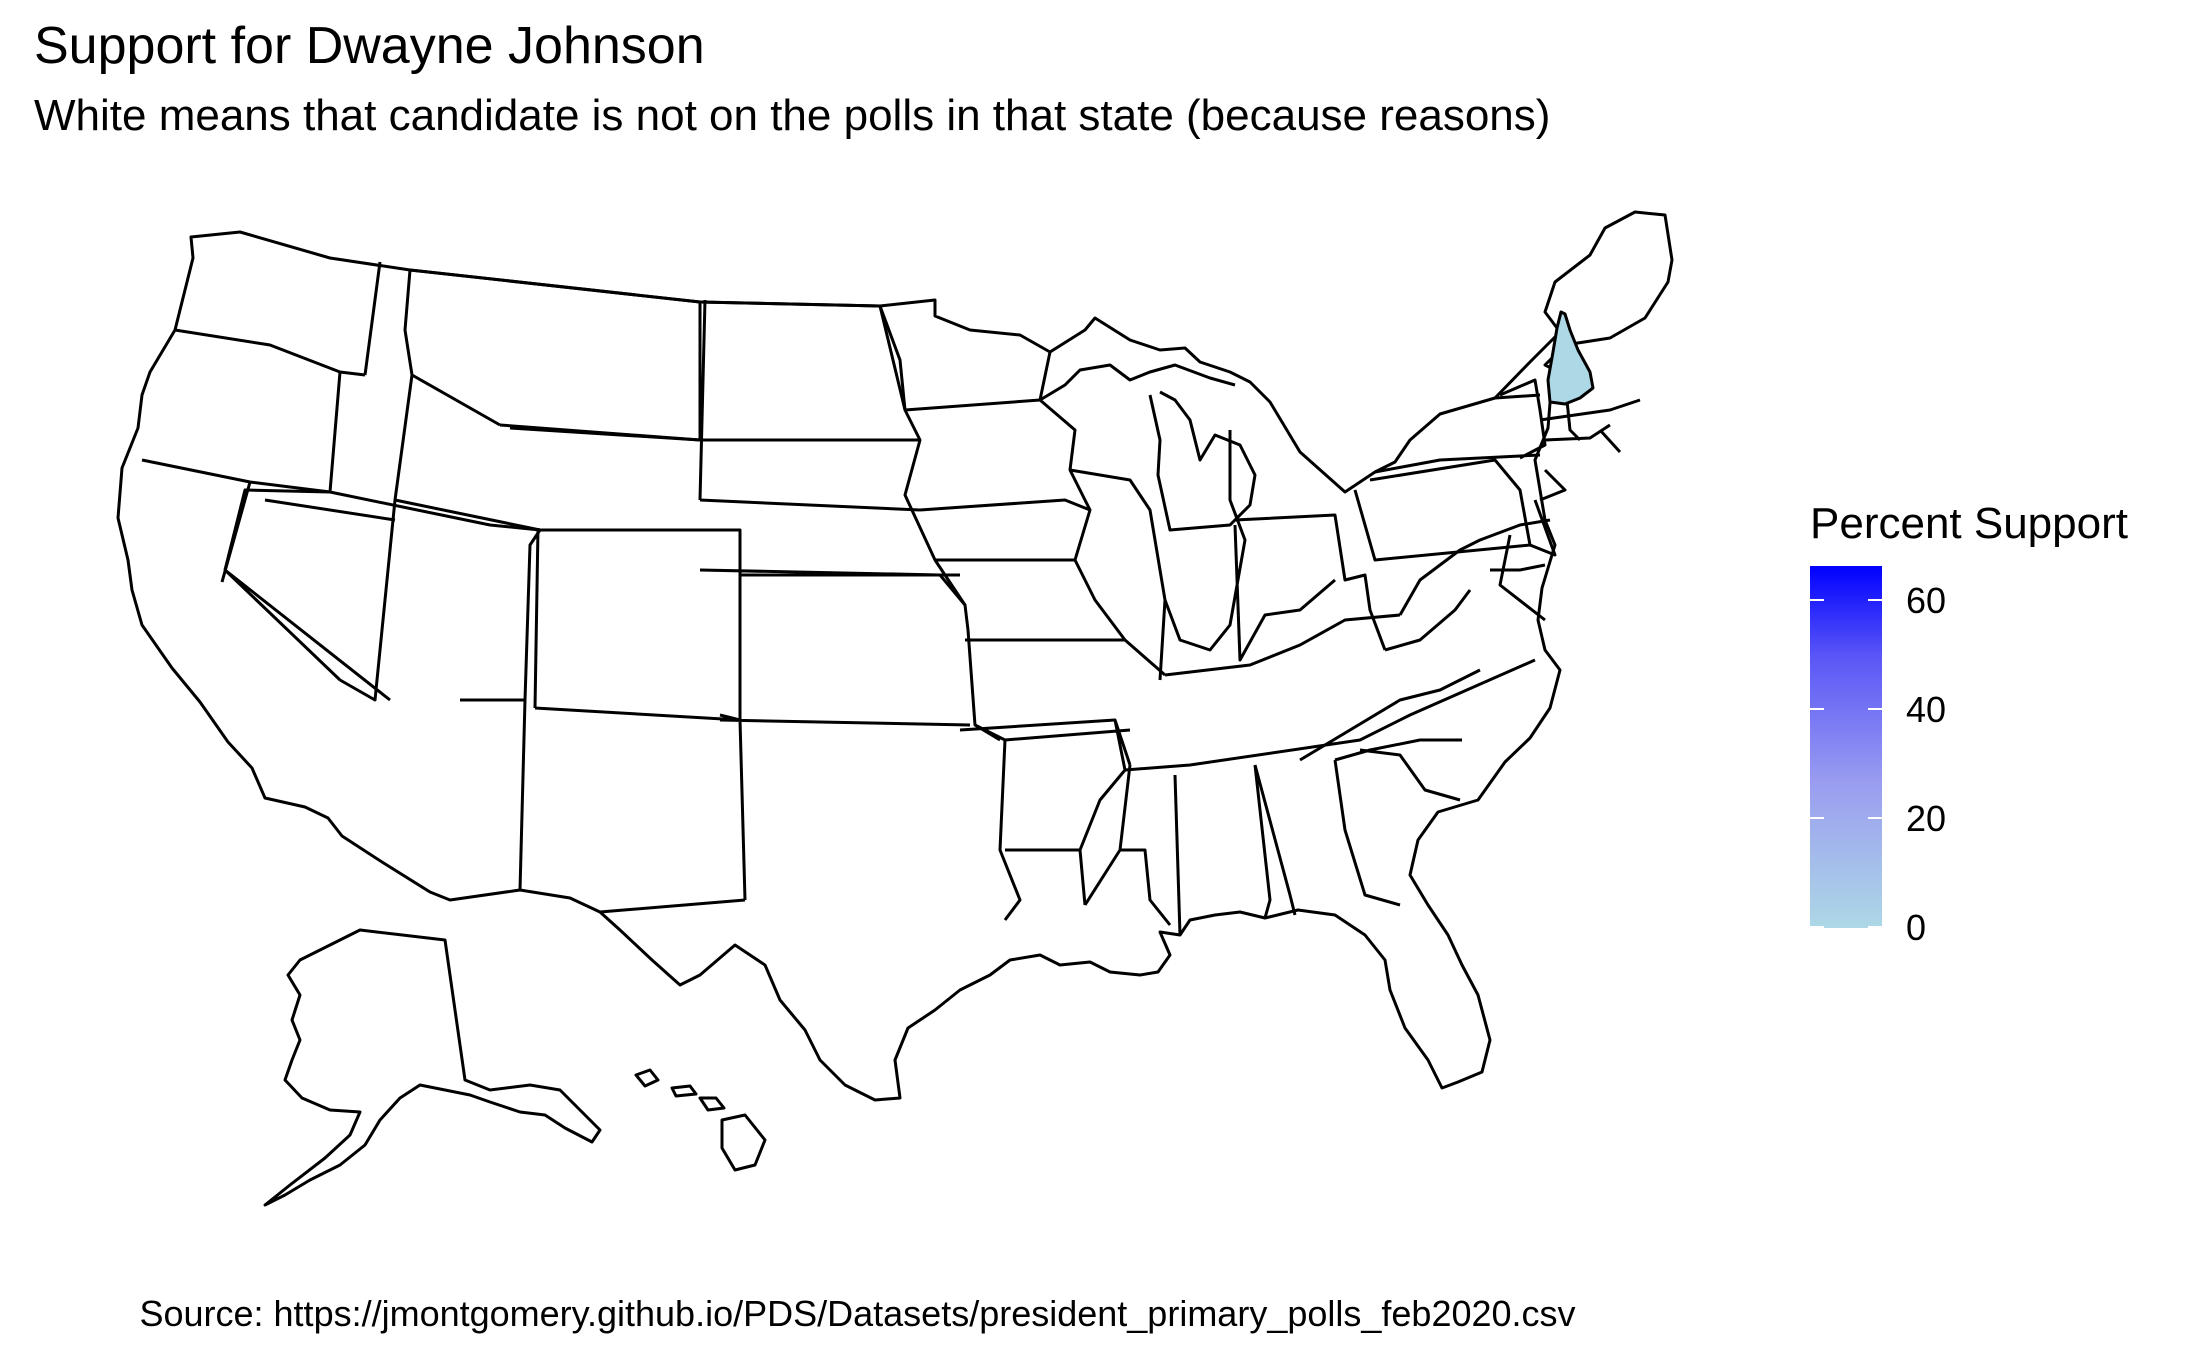  I want to click on state-new-hampshire, so click(1570, 358).